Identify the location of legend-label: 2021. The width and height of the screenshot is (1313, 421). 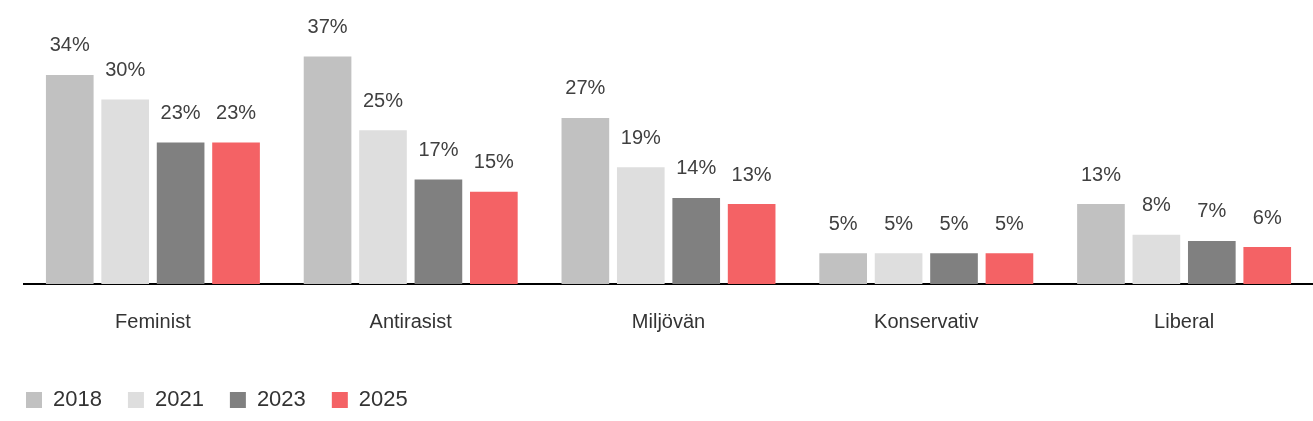
(179, 399).